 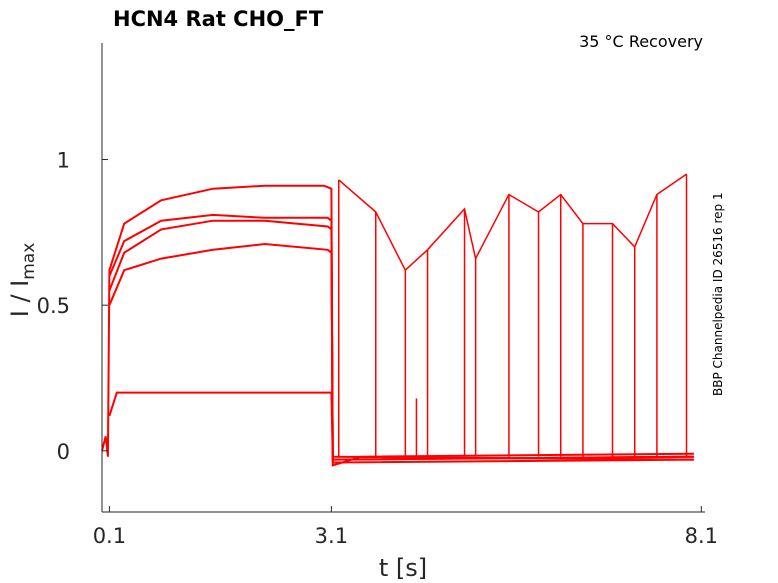 What do you see at coordinates (403, 568) in the screenshot?
I see `x-axis-label: t [s]` at bounding box center [403, 568].